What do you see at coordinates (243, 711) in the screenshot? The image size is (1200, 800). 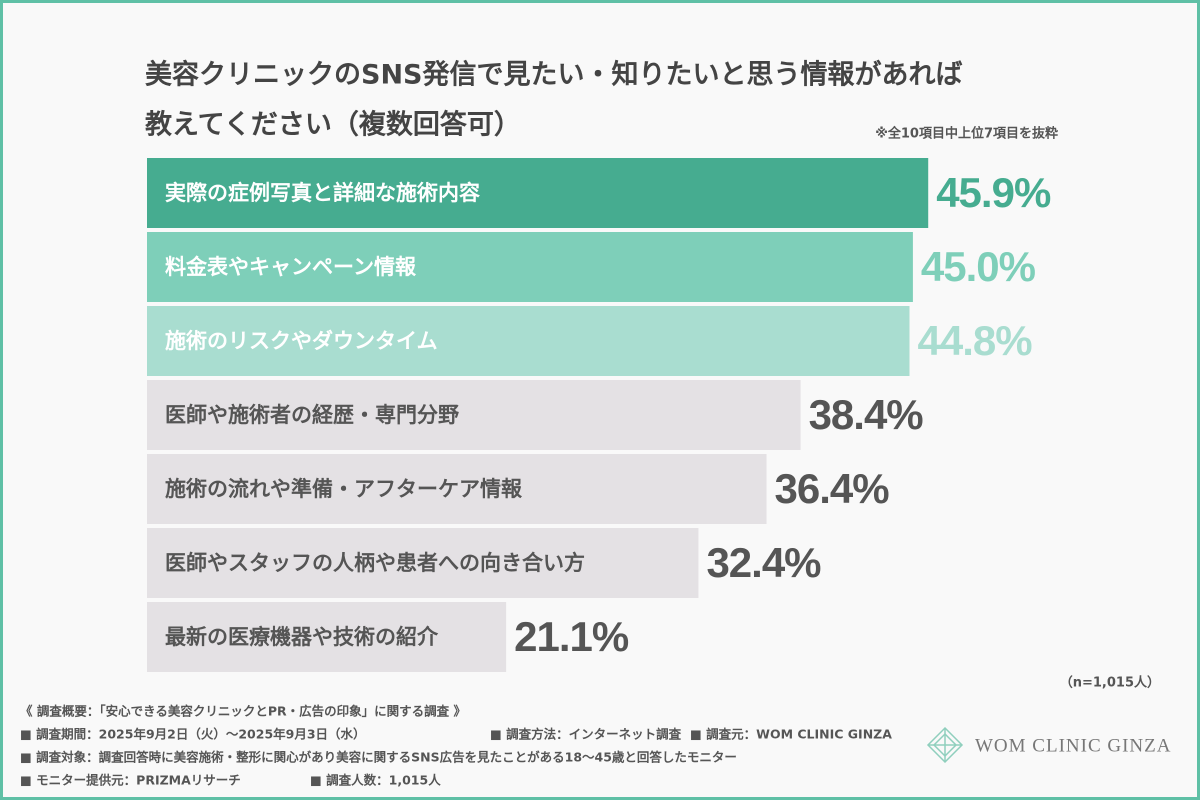 I see `footer-text: 《 調査概要：「安心できる美容クリニックとPR・広告の印象」に関する調査 》` at bounding box center [243, 711].